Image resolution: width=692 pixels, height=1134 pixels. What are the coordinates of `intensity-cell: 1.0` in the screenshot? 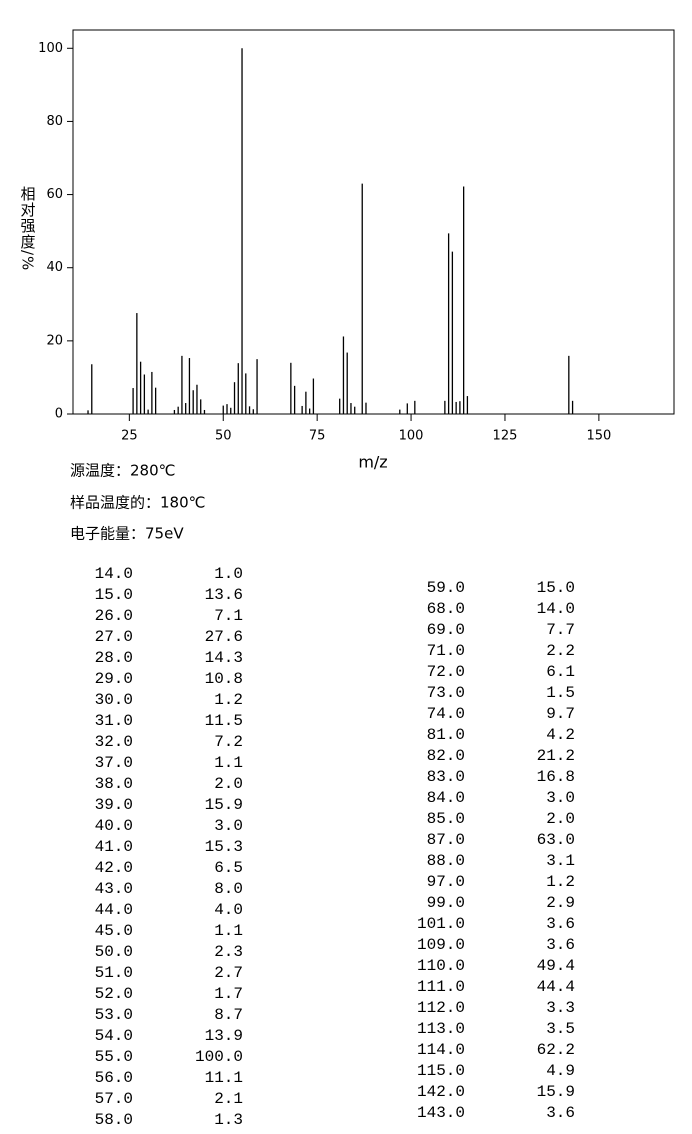 It's located at (228, 574).